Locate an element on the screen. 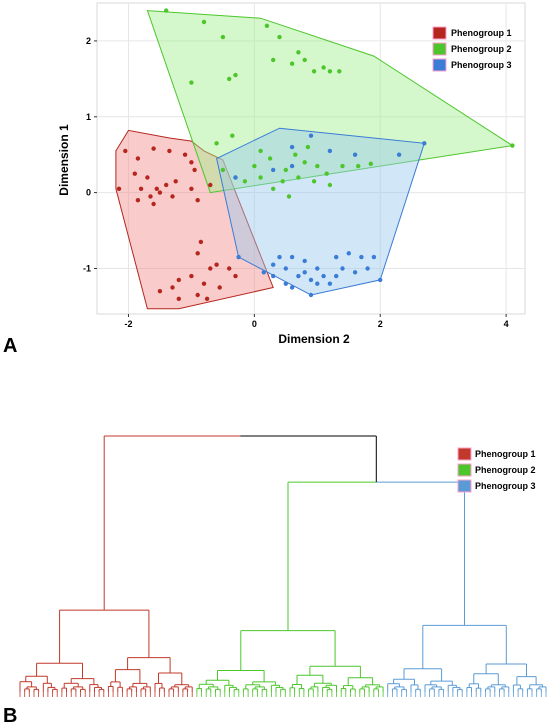 This screenshot has height=728, width=550. y-axis-ticks: -1 0 1 2 is located at coordinates (90, 154).